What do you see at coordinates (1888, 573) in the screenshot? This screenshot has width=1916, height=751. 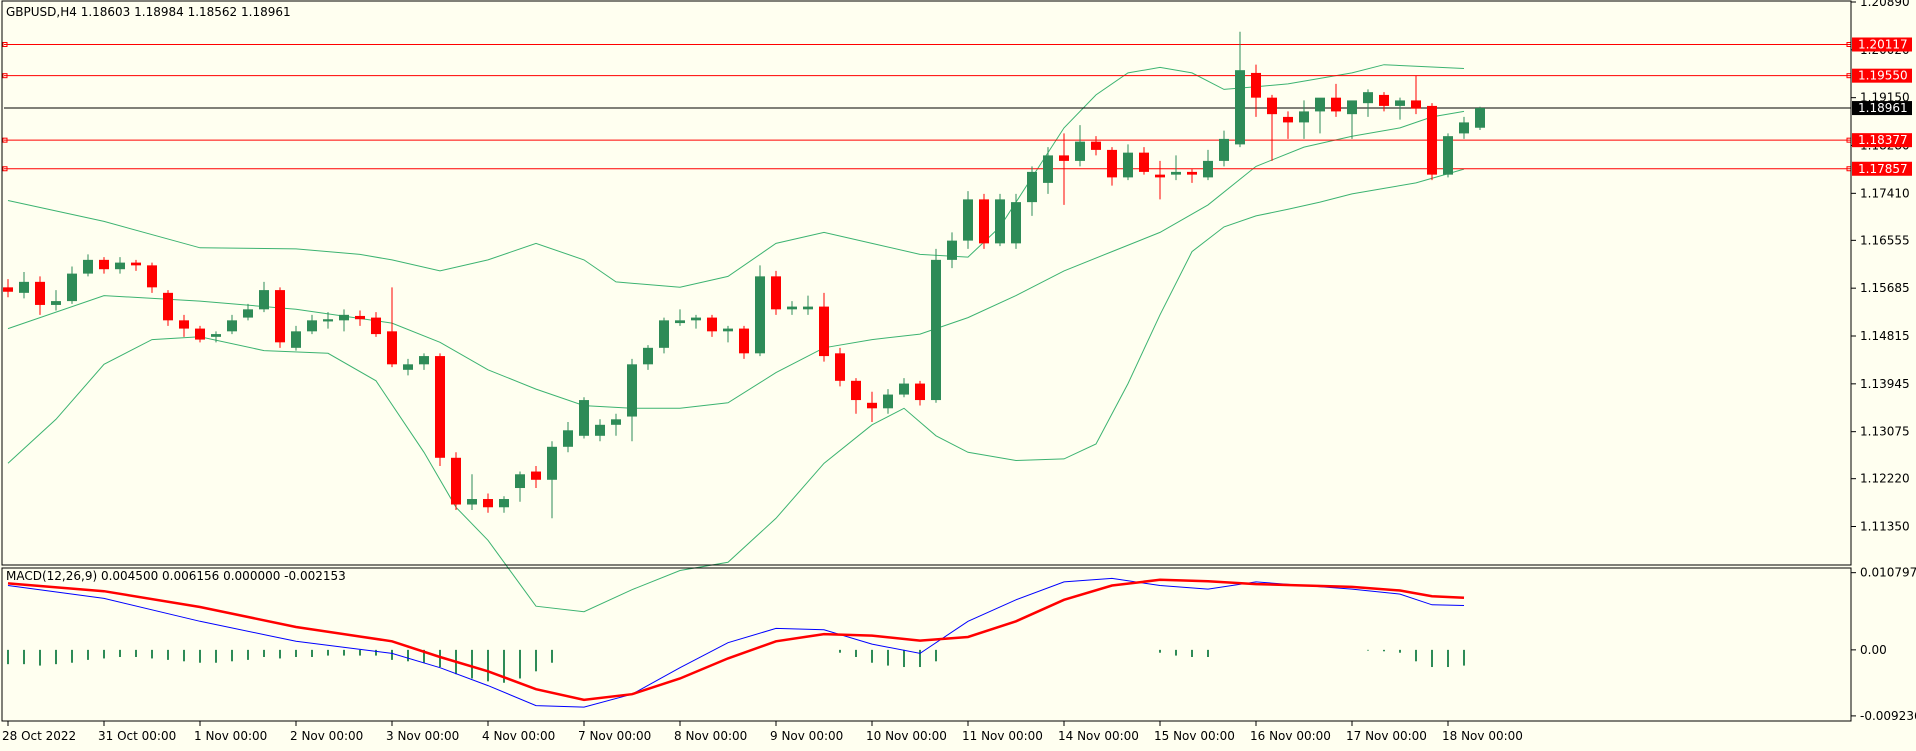 I see `macd-tick-label: 0.010797` at bounding box center [1888, 573].